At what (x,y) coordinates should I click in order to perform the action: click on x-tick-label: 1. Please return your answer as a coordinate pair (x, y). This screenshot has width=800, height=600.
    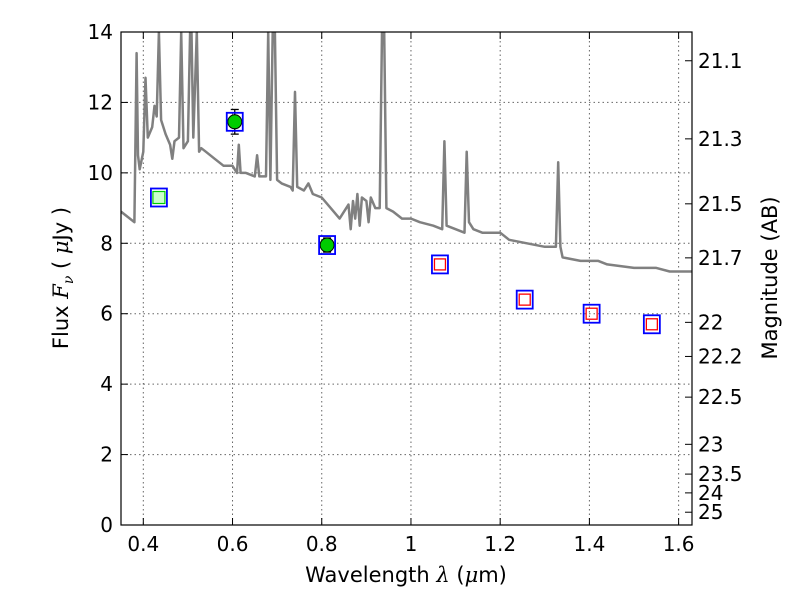
    Looking at the image, I should click on (411, 544).